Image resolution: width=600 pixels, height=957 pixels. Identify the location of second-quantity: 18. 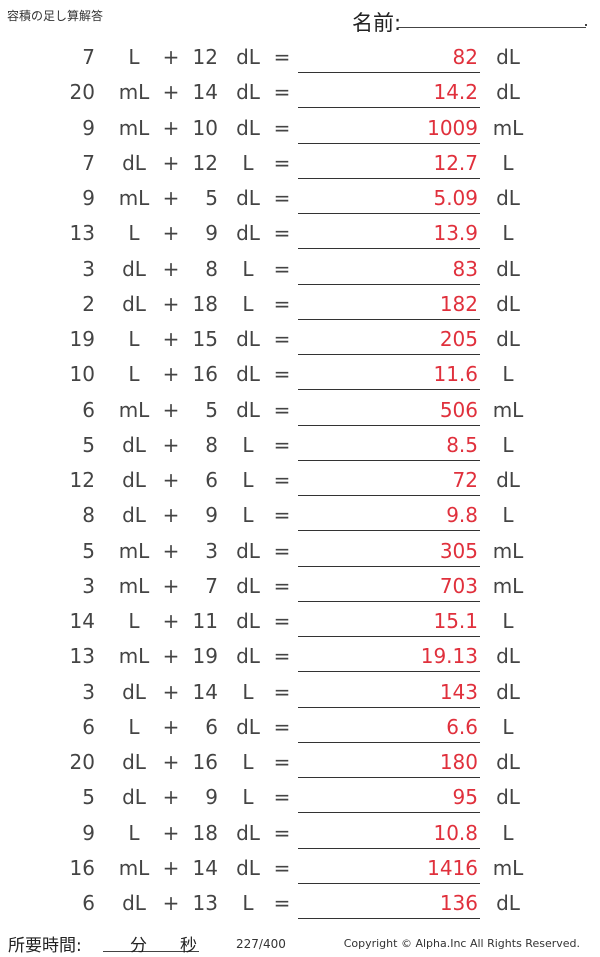
(205, 303).